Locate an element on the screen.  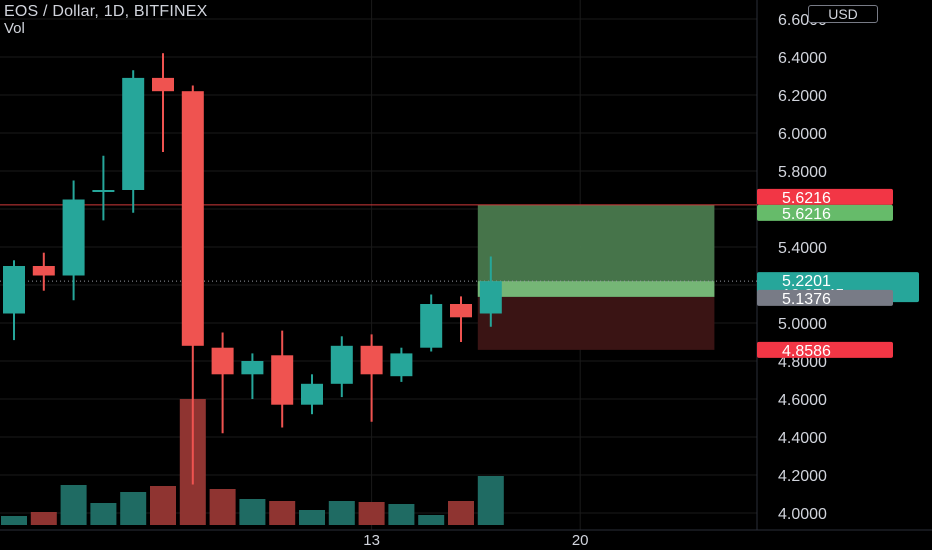
symbol-title: EOS / Dollar, 1D, BITFINEX is located at coordinates (106, 11).